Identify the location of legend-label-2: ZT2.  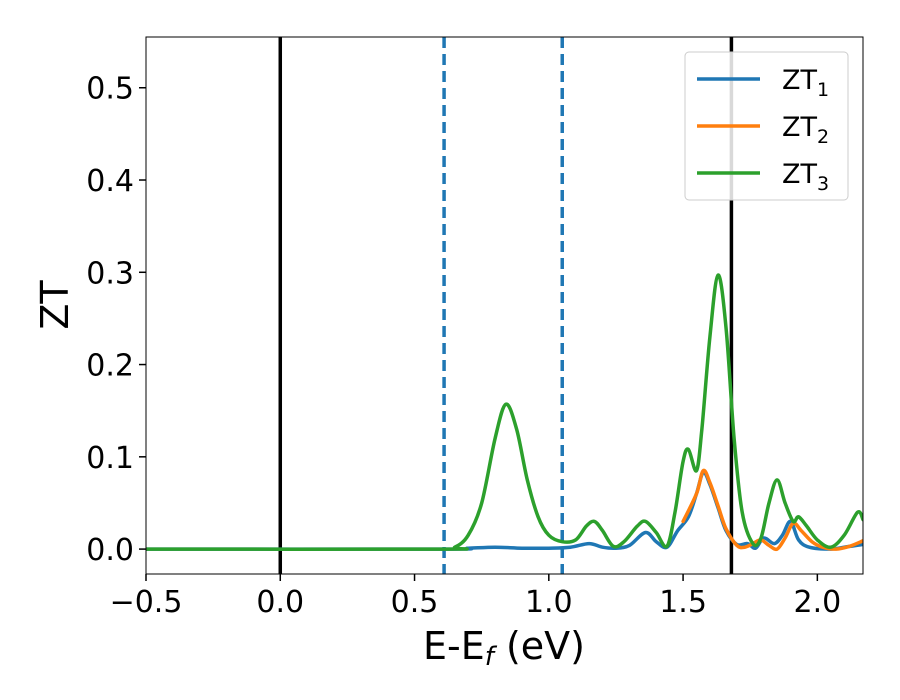
(805, 130).